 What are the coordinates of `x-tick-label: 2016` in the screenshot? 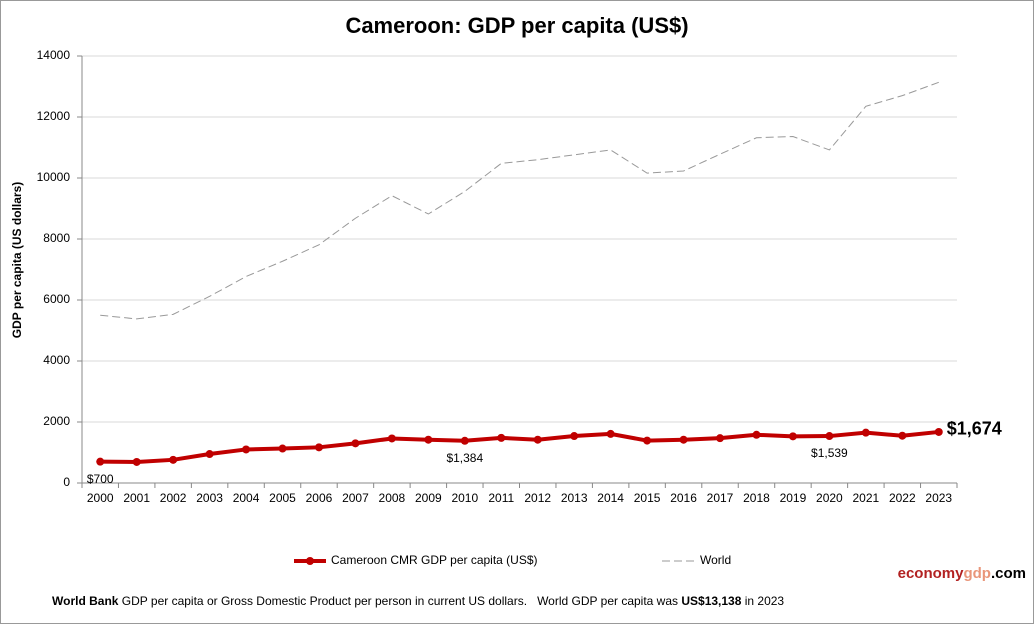 It's located at (683, 498).